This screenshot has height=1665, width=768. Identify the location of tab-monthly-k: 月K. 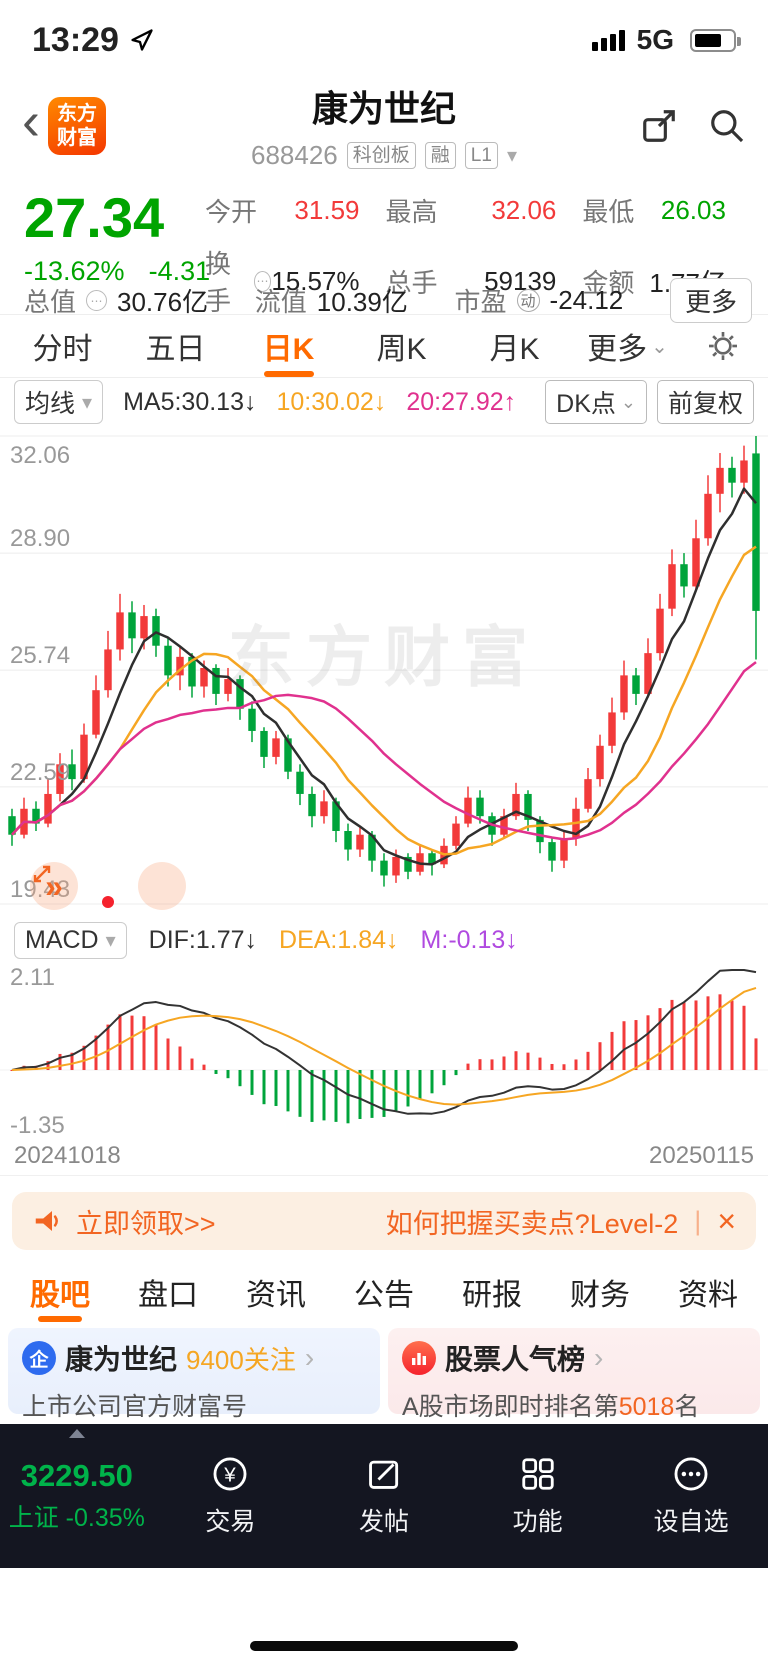
(514, 349).